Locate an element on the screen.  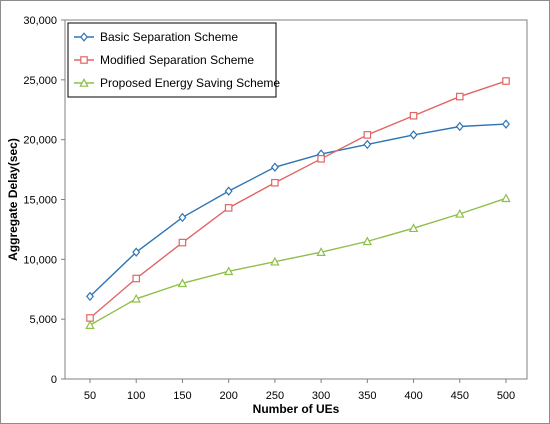
y-tick-label: 0 is located at coordinates (54, 380).